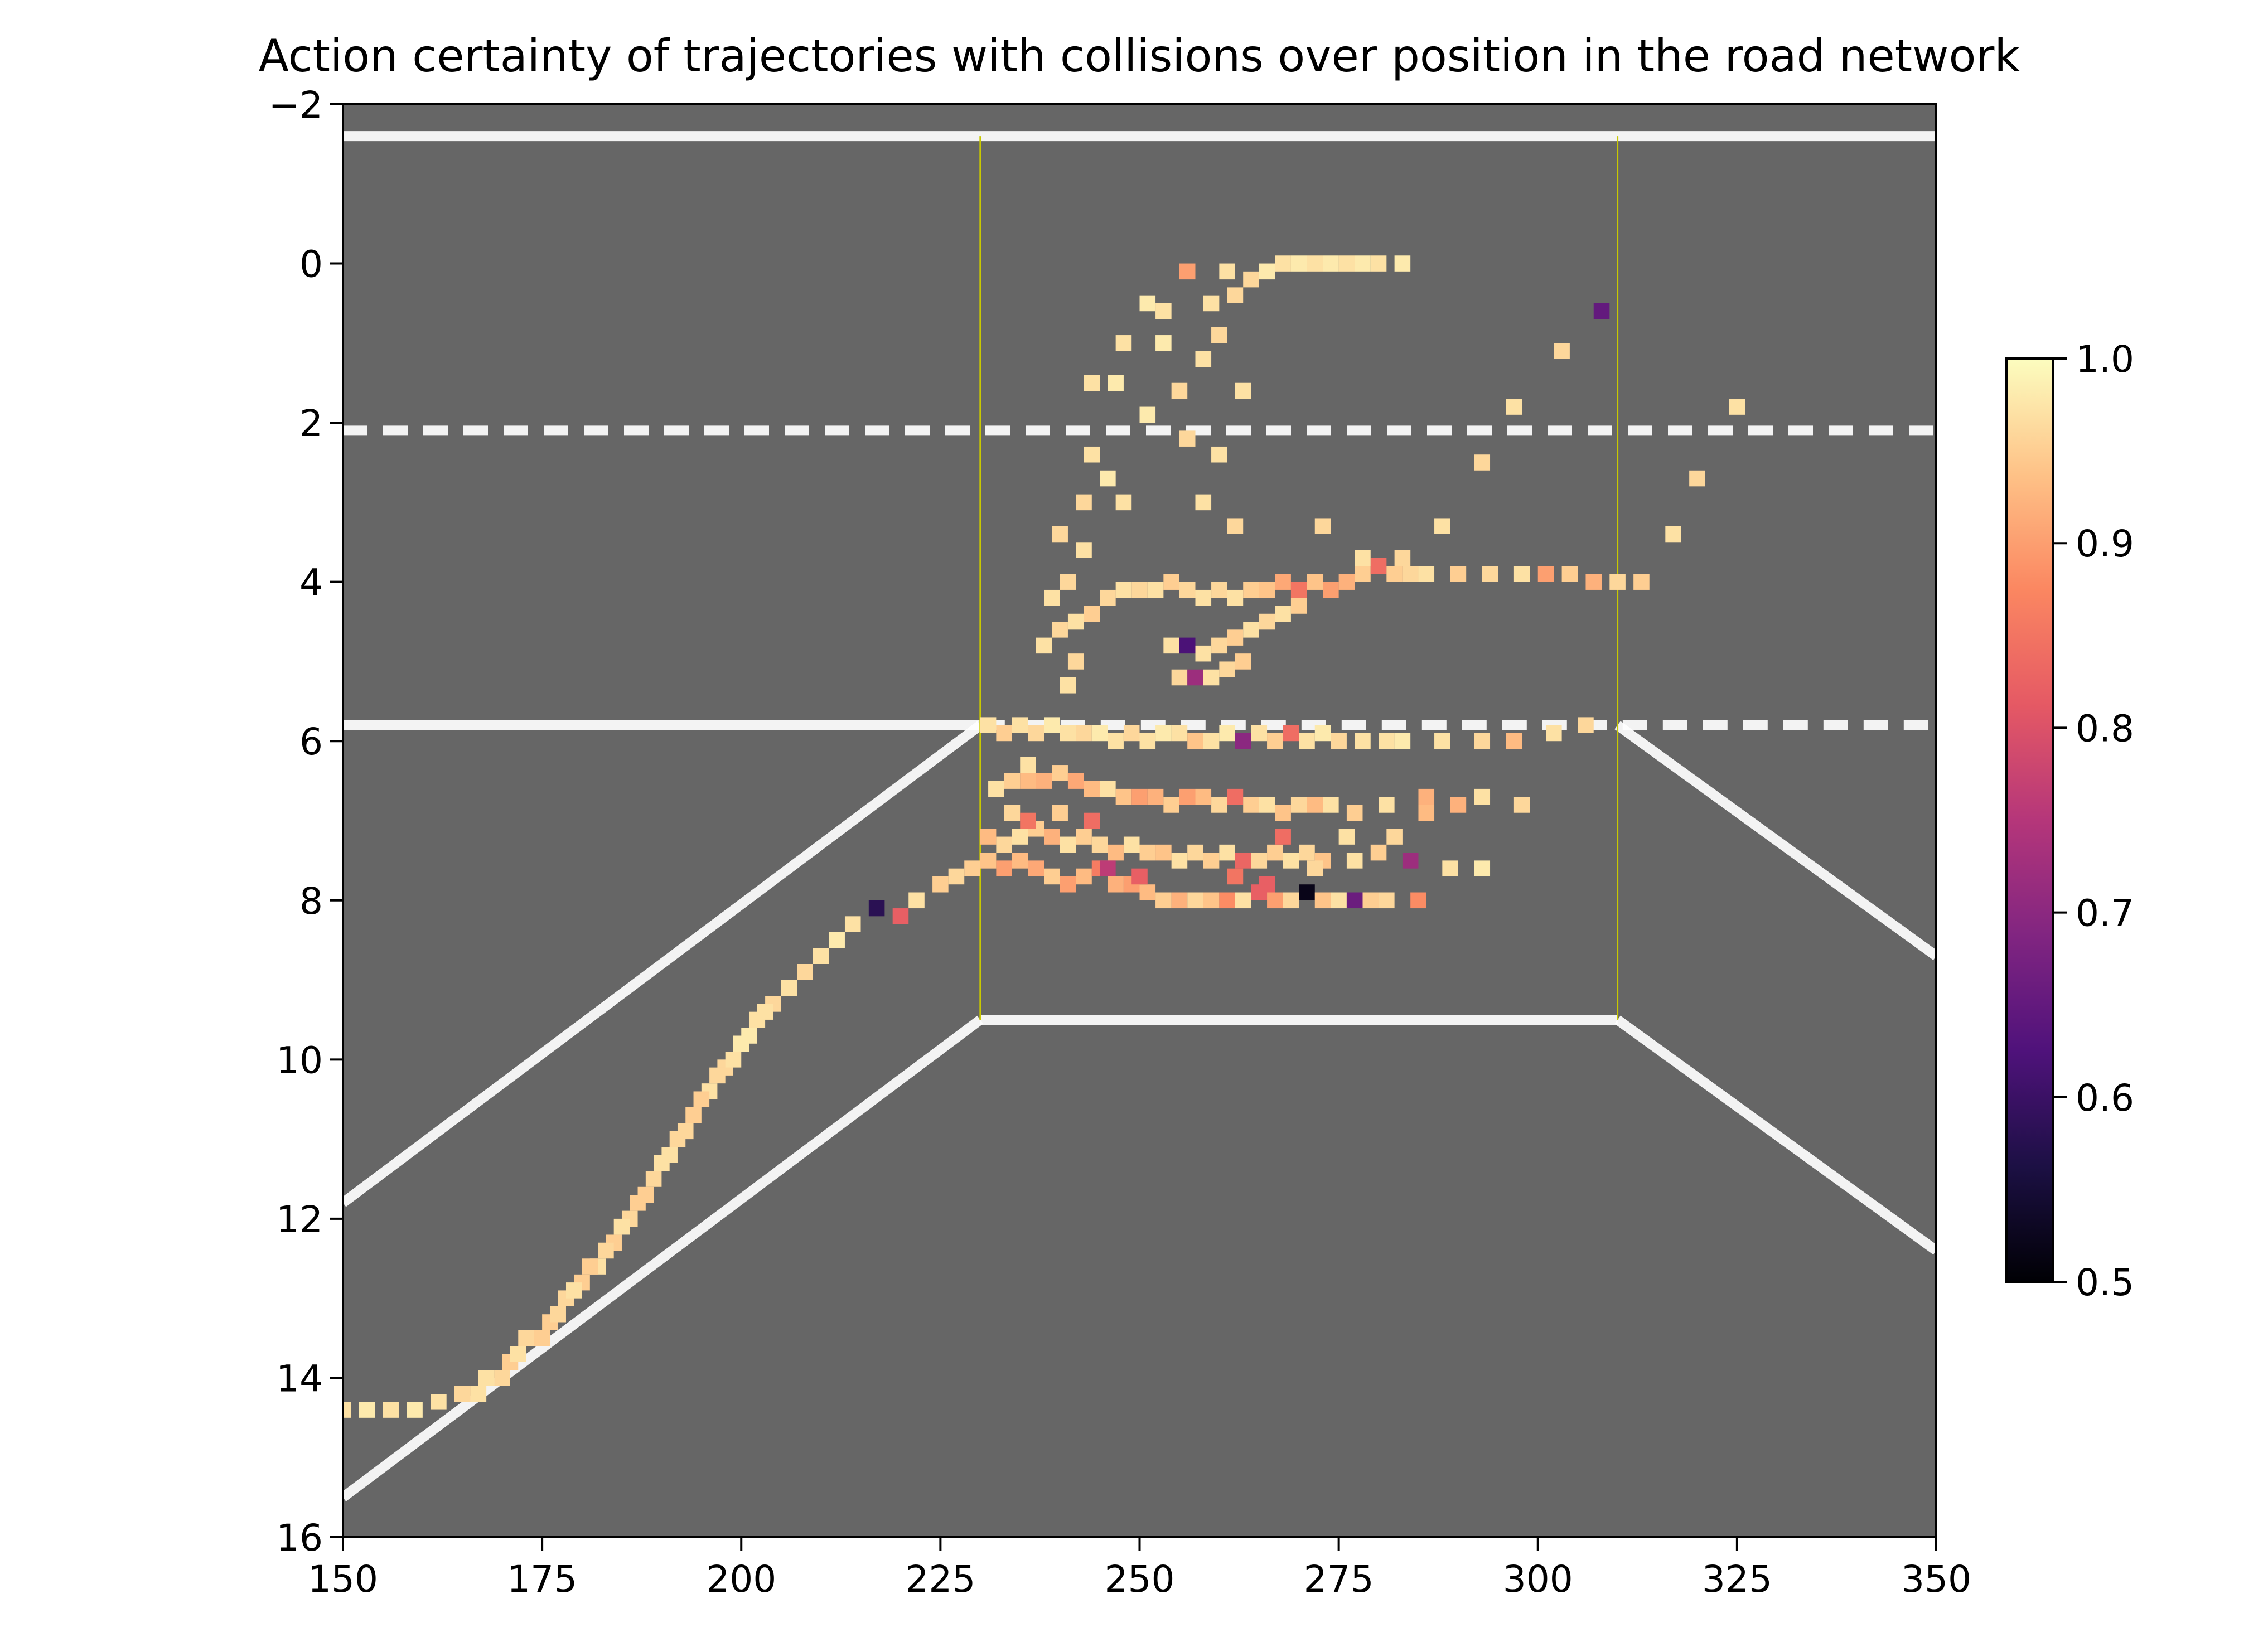 The image size is (2268, 1642). I want to click on y-tick-label: −2, so click(296, 105).